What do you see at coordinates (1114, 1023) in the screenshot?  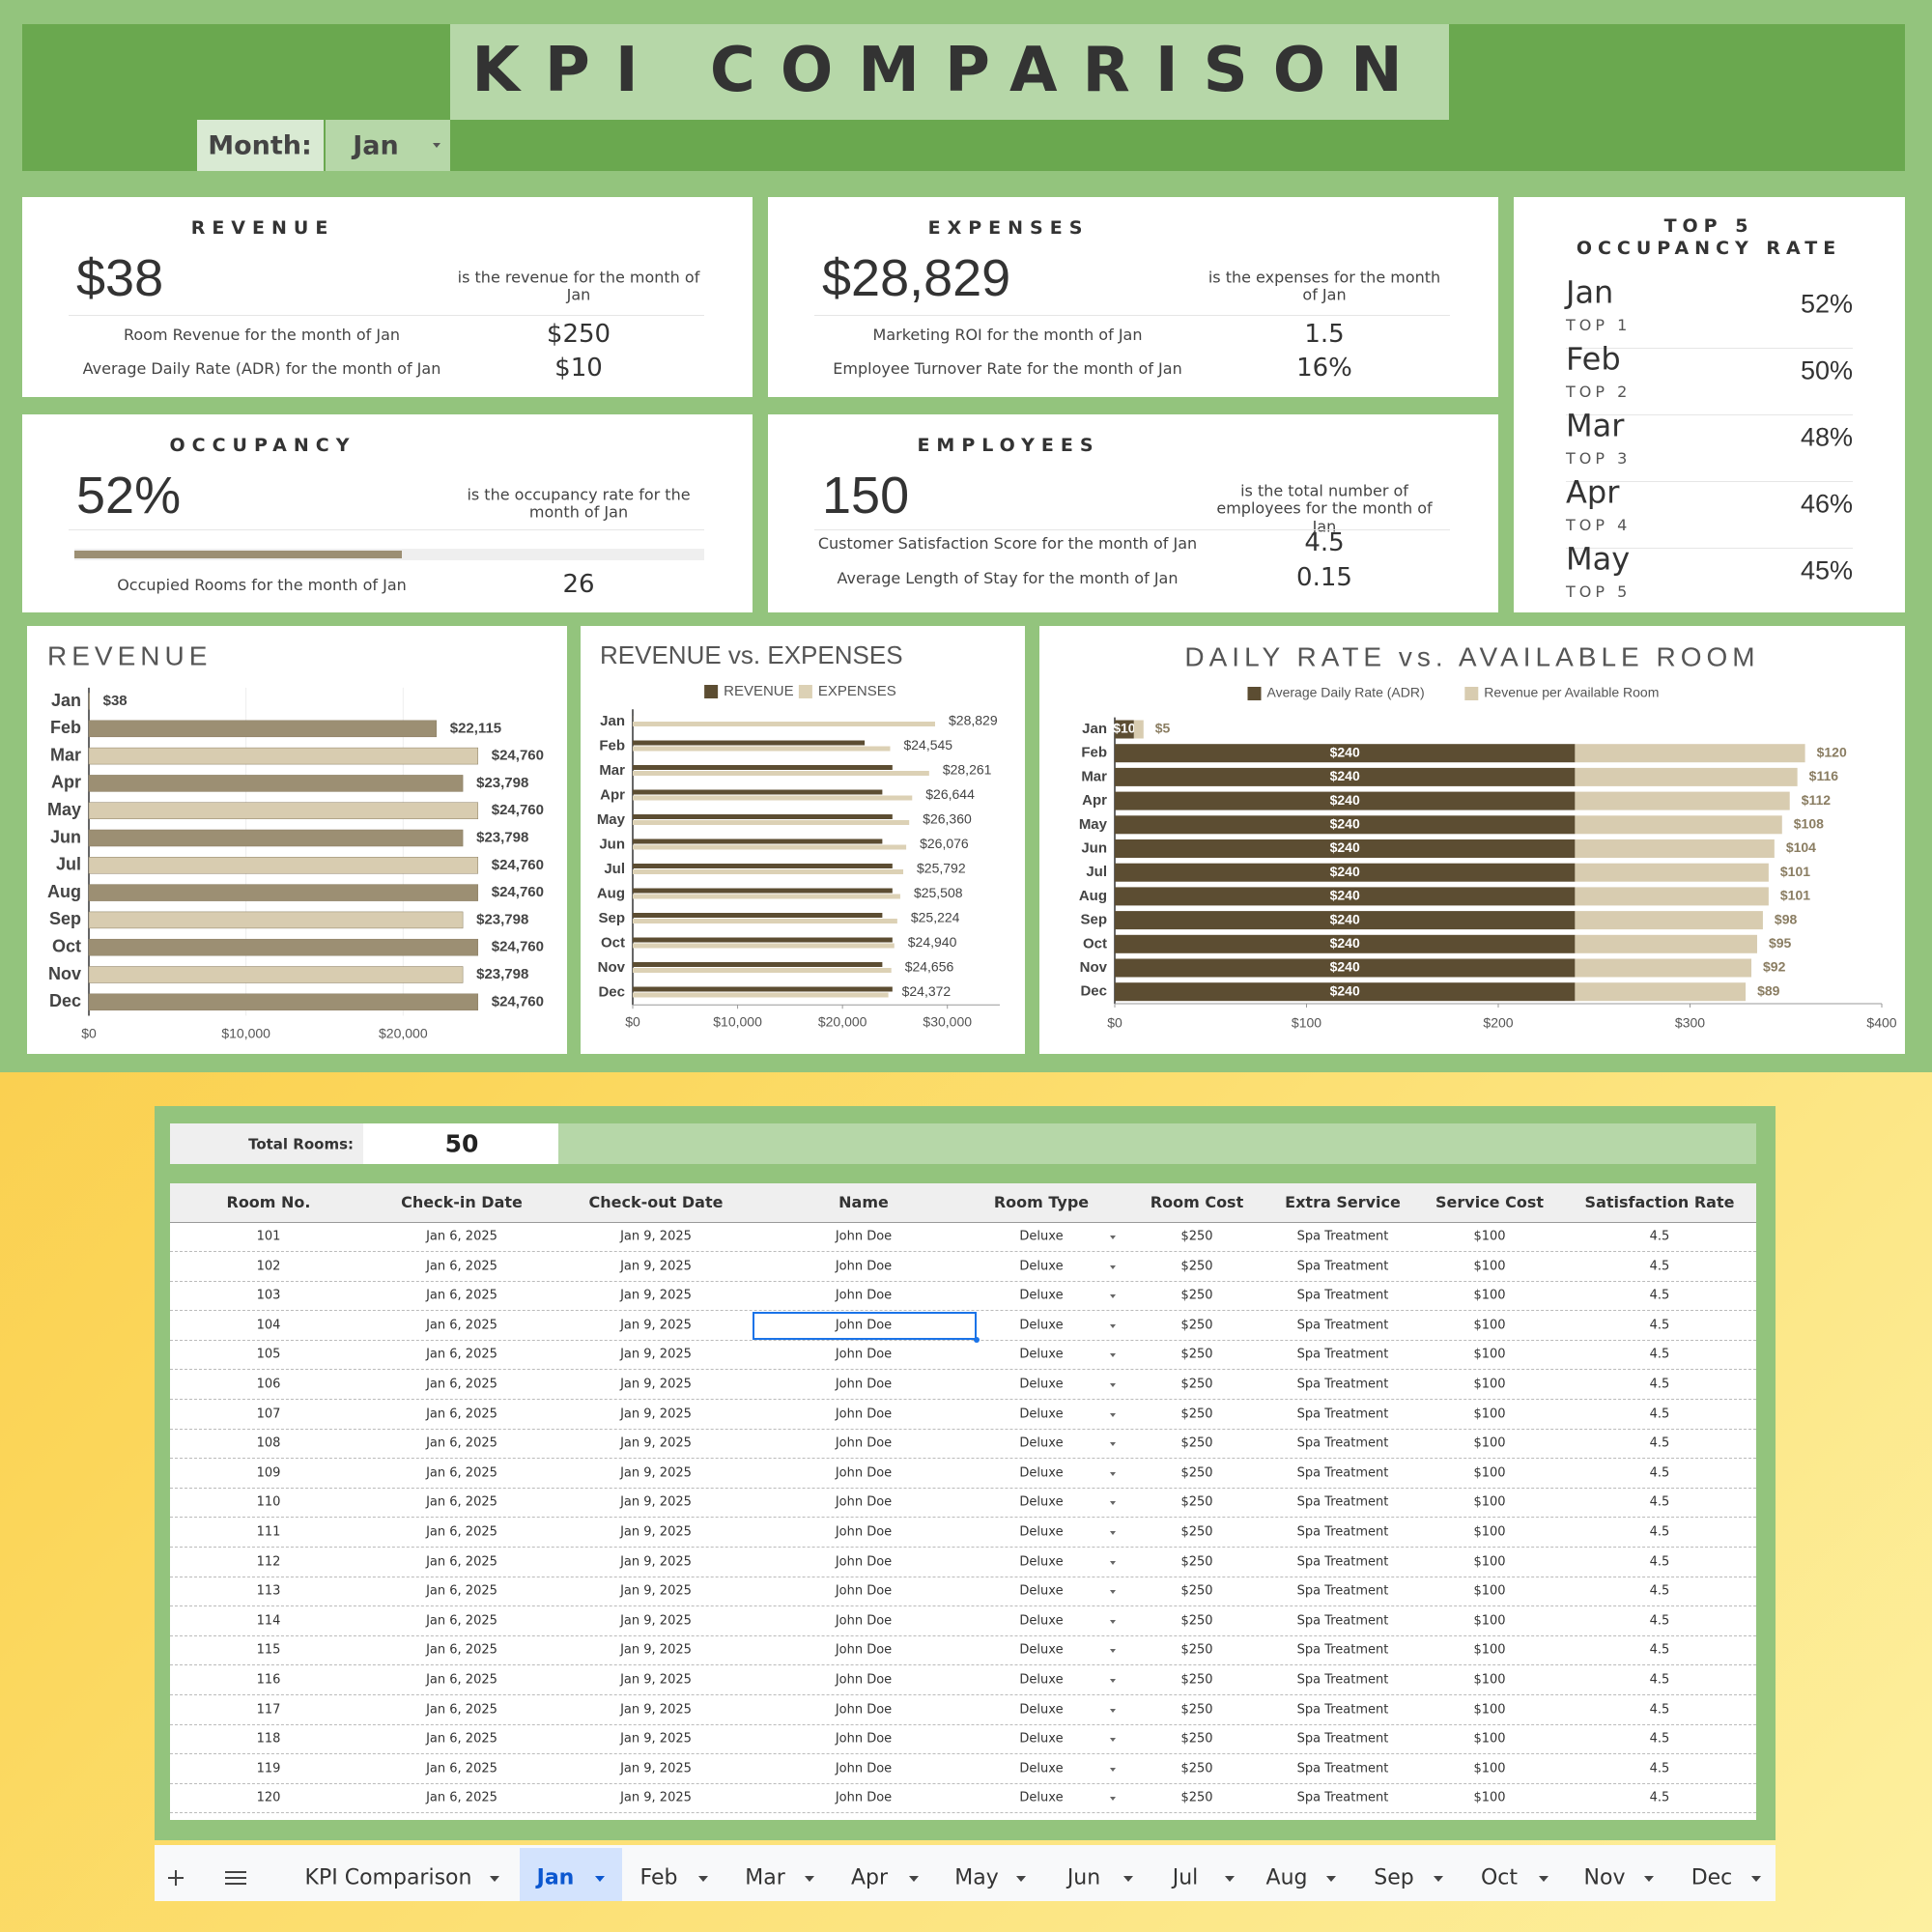 I see `x-tick-label: $0` at bounding box center [1114, 1023].